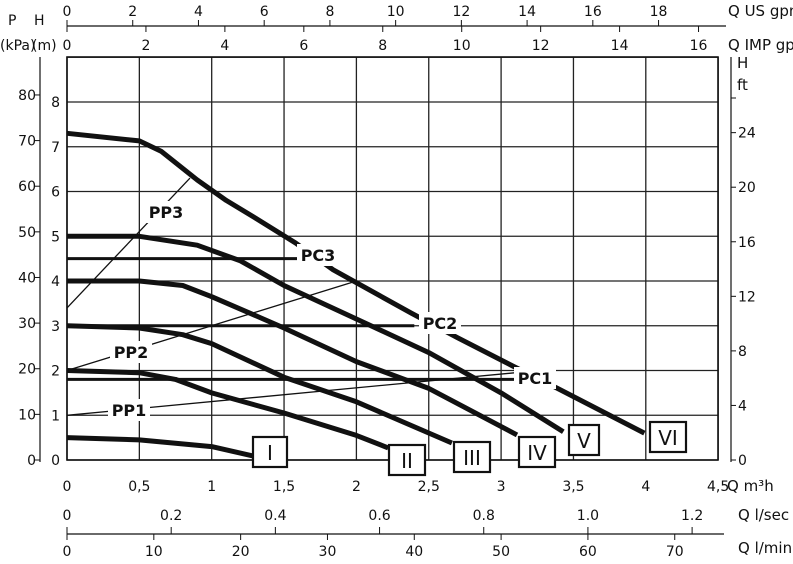  What do you see at coordinates (760, 11) in the screenshot?
I see `axis-label-us-gpm: Q US gpm` at bounding box center [760, 11].